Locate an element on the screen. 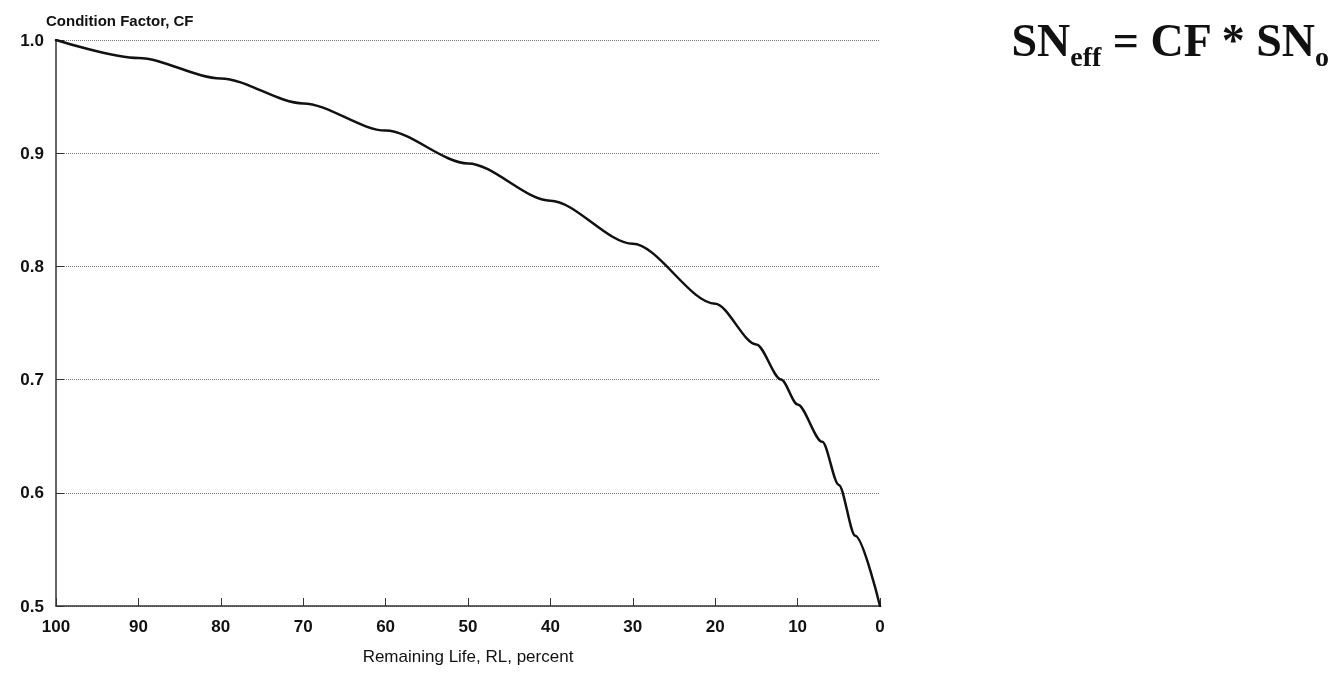  x-tick-label: 0 is located at coordinates (880, 626).